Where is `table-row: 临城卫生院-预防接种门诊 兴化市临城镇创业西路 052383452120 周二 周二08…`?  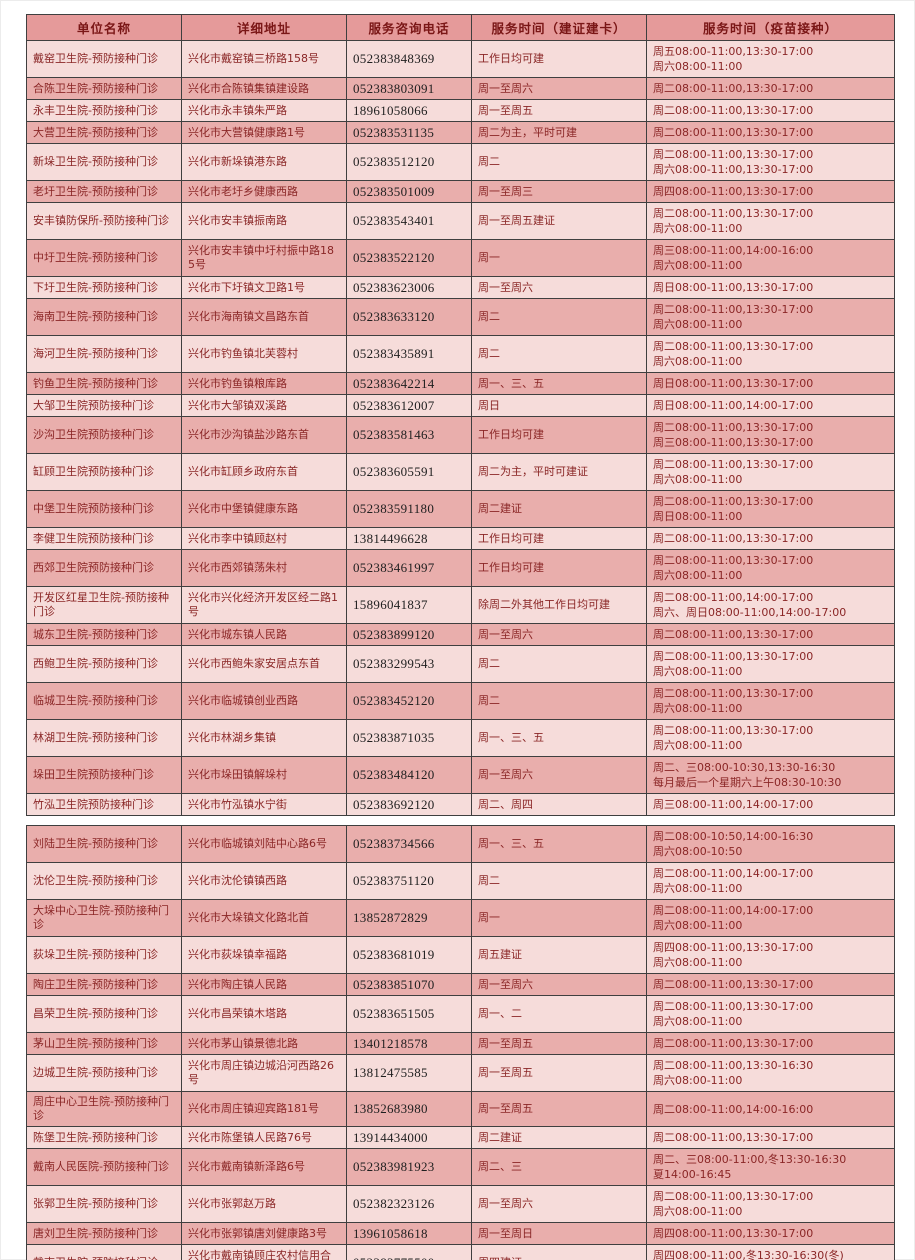 table-row: 临城卫生院-预防接种门诊 兴化市临城镇创业西路 052383452120 周二 周二08… is located at coordinates (460, 701).